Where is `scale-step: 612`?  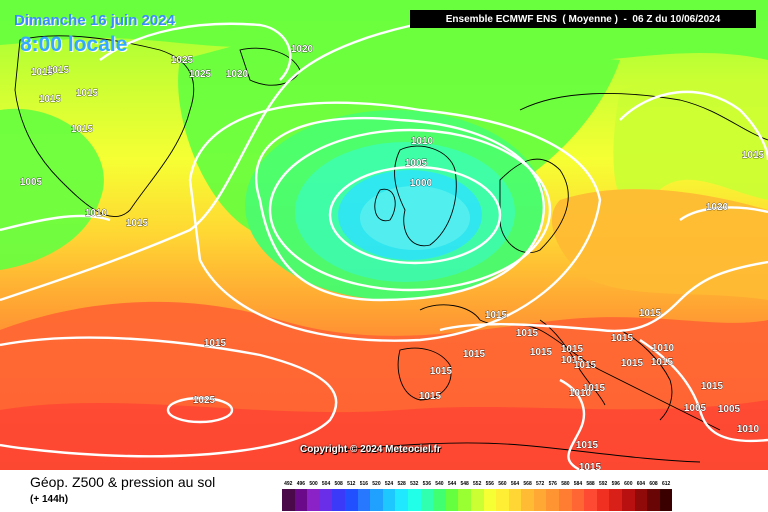
scale-step: 612 is located at coordinates (666, 495).